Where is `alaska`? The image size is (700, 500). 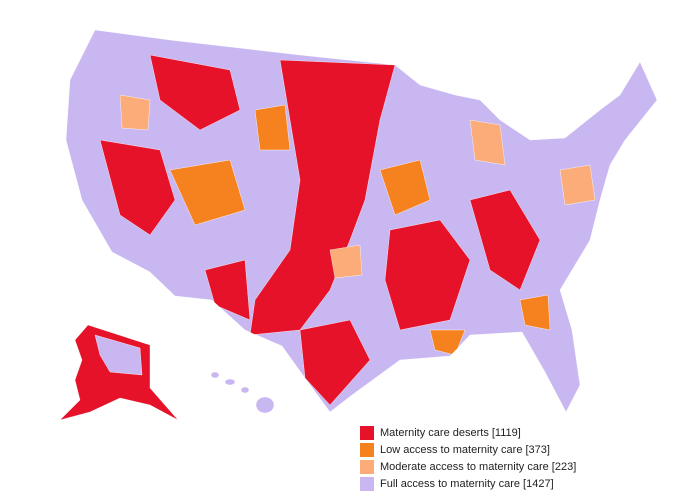 alaska is located at coordinates (119, 372).